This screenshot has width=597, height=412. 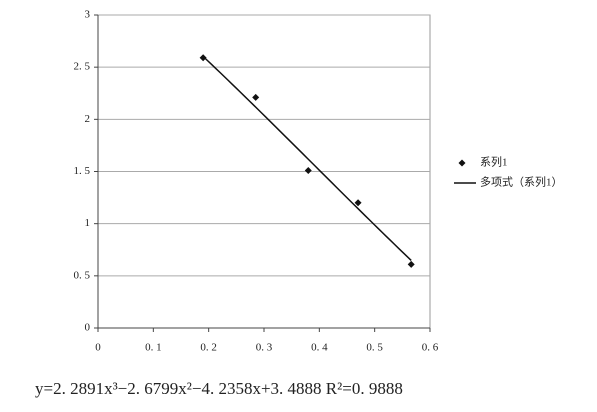 I want to click on x-tick-label: 0. 6, so click(x=430, y=348).